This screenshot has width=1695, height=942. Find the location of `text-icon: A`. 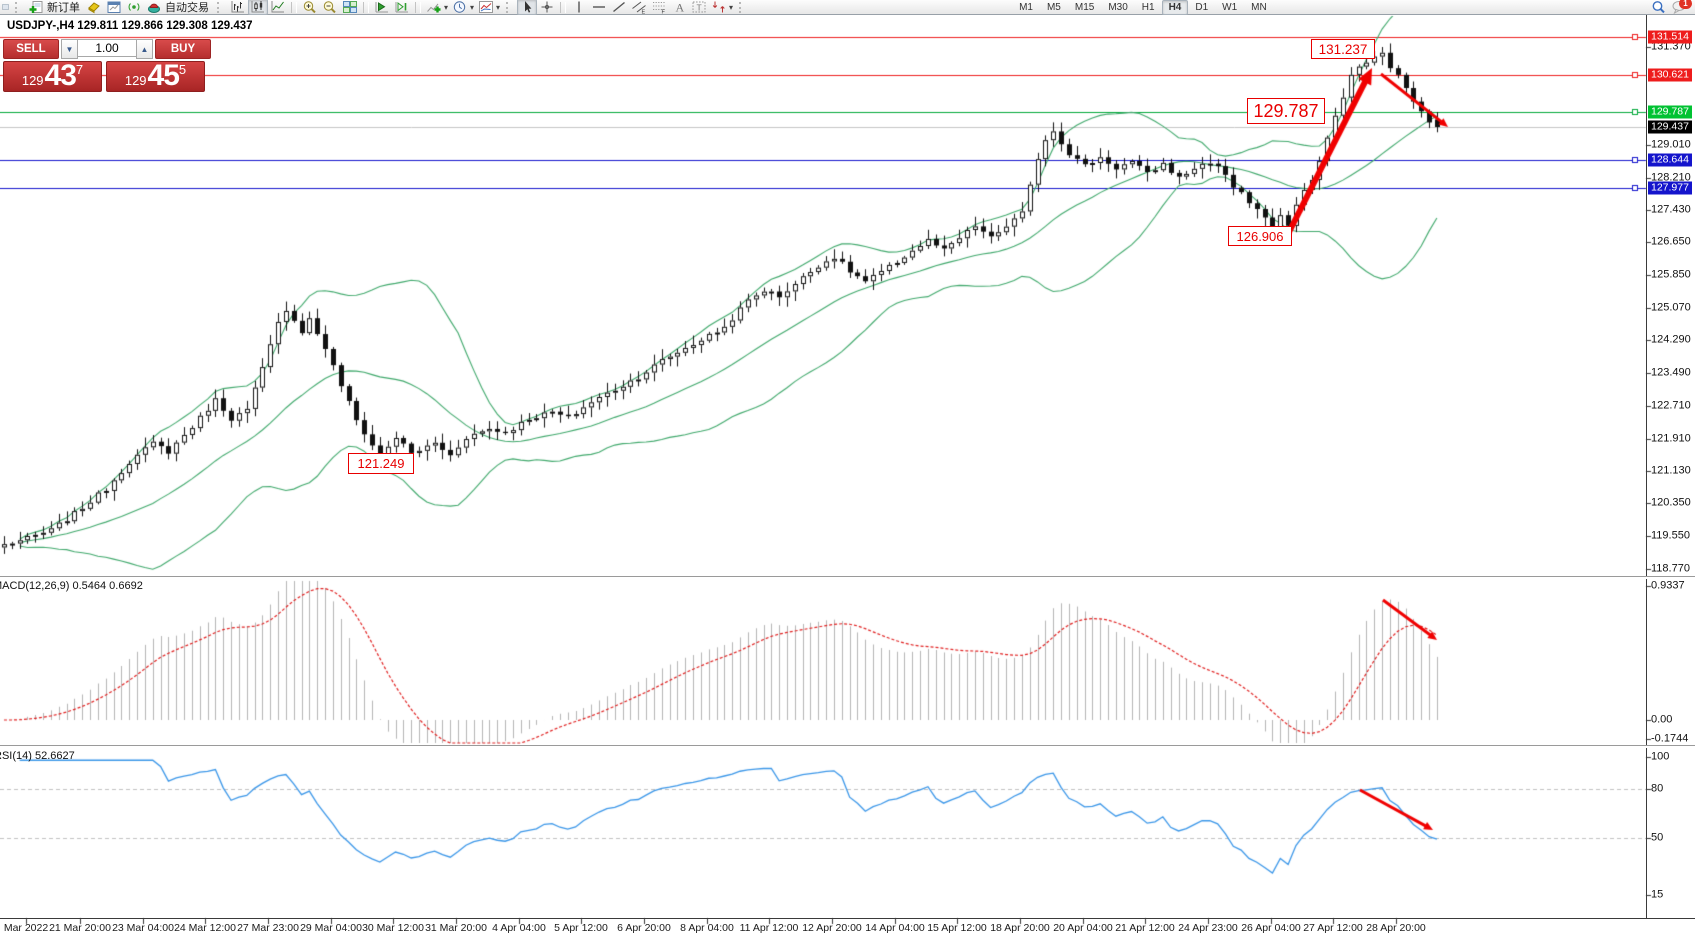

text-icon: A is located at coordinates (679, 7).